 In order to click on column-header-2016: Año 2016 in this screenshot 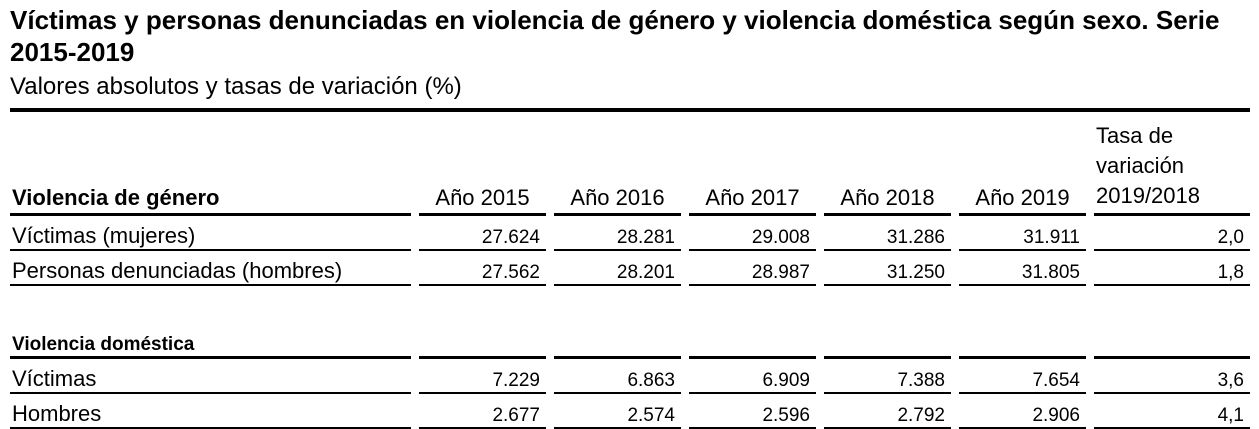, I will do `click(617, 164)`.